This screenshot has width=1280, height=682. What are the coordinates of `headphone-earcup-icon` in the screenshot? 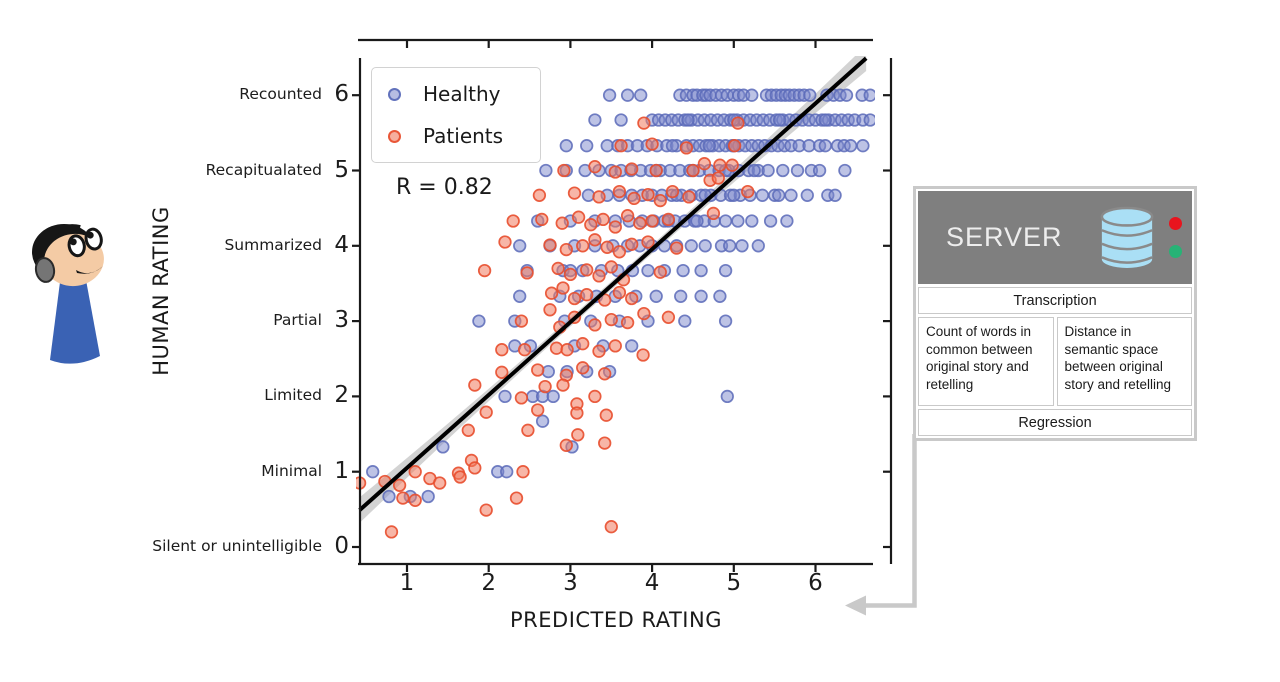 It's located at (45, 270).